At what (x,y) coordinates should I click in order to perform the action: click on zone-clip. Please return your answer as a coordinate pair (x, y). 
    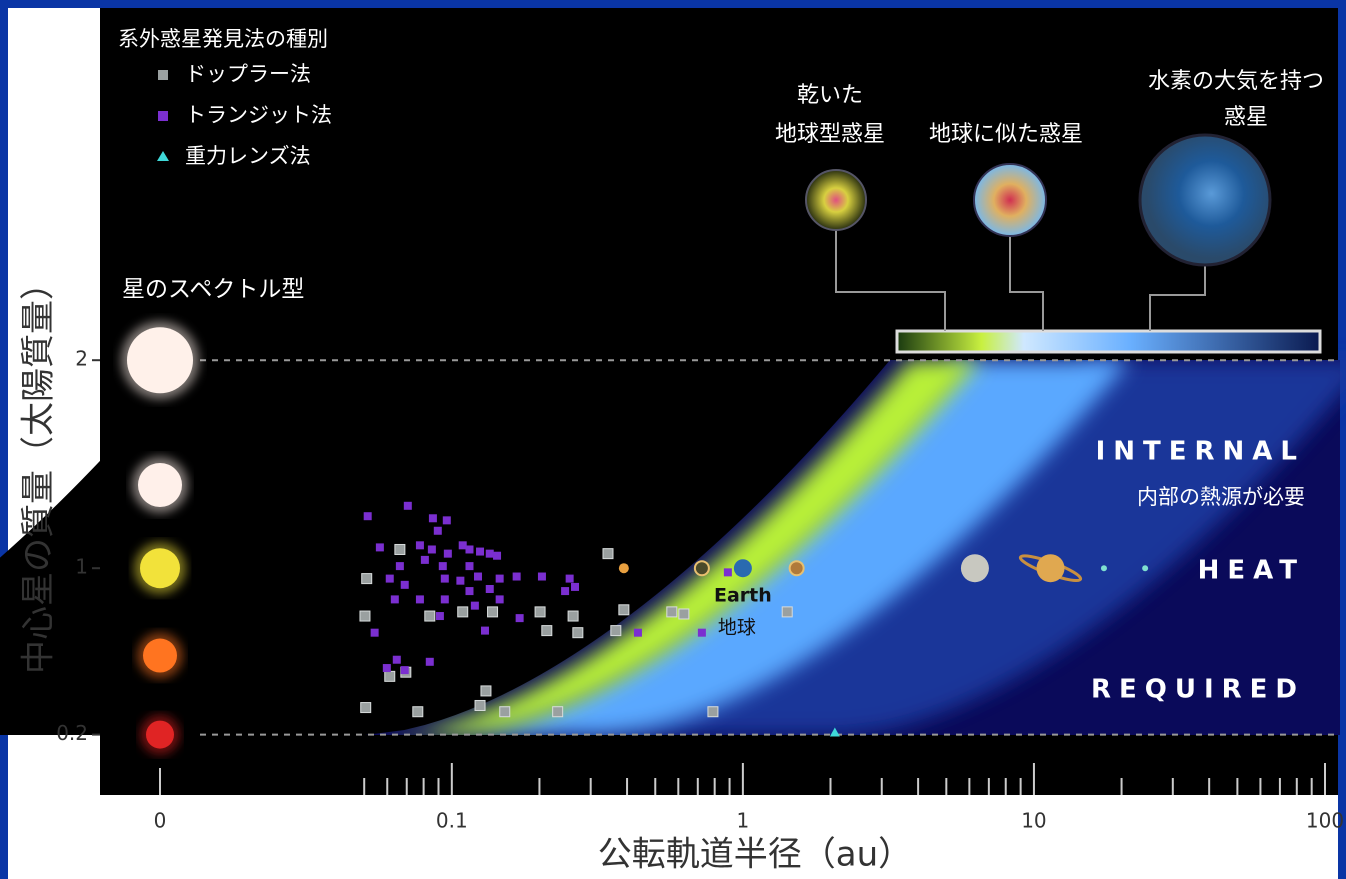
    Looking at the image, I should click on (719, 765).